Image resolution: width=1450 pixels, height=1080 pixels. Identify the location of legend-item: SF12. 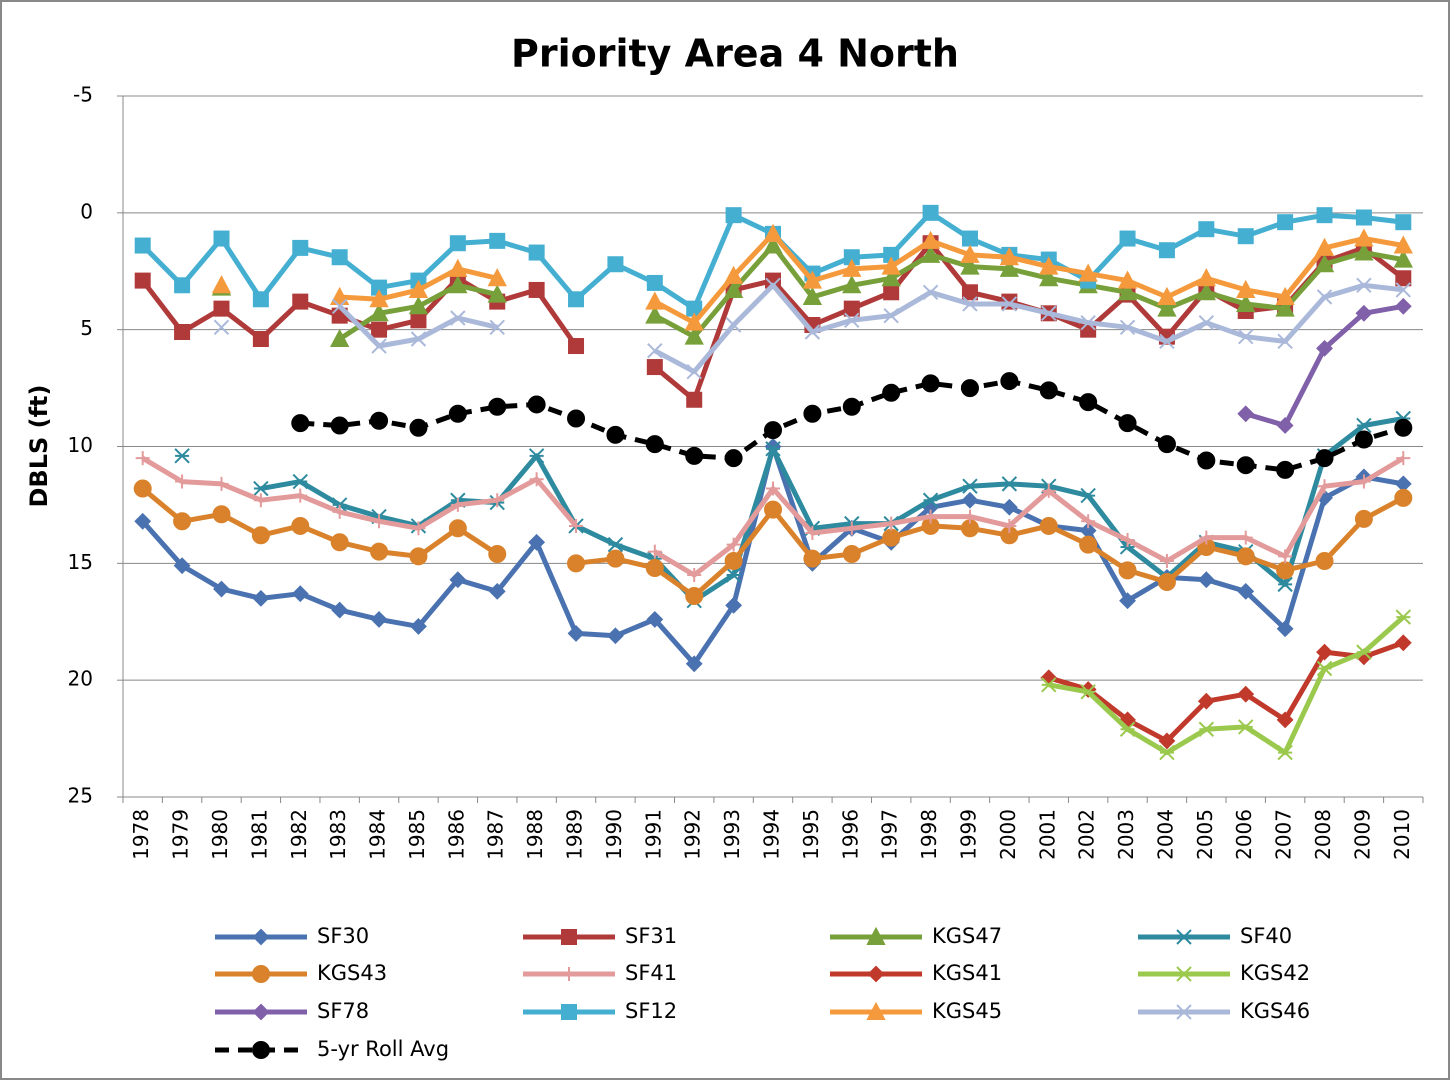
(600, 1011).